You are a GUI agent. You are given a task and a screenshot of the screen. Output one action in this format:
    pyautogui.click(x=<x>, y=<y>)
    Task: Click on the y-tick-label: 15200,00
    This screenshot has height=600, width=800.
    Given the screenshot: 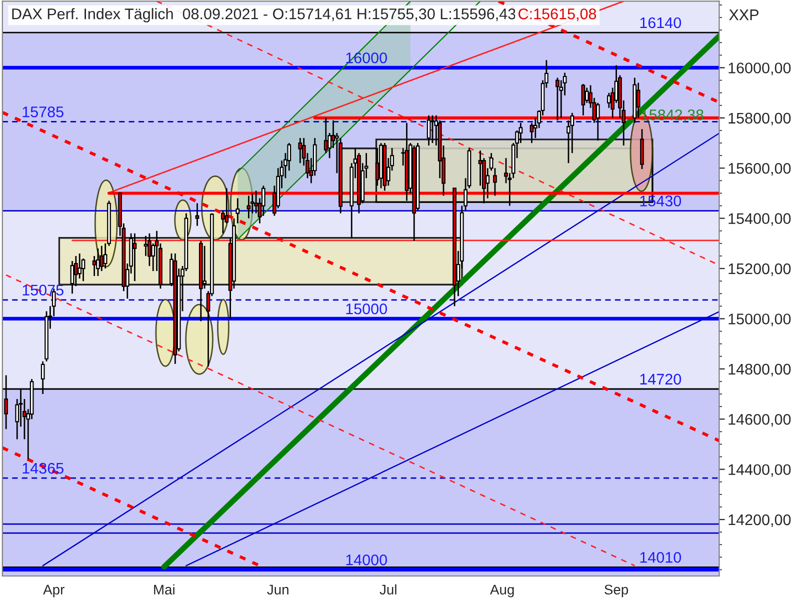 What is the action you would take?
    pyautogui.click(x=759, y=269)
    